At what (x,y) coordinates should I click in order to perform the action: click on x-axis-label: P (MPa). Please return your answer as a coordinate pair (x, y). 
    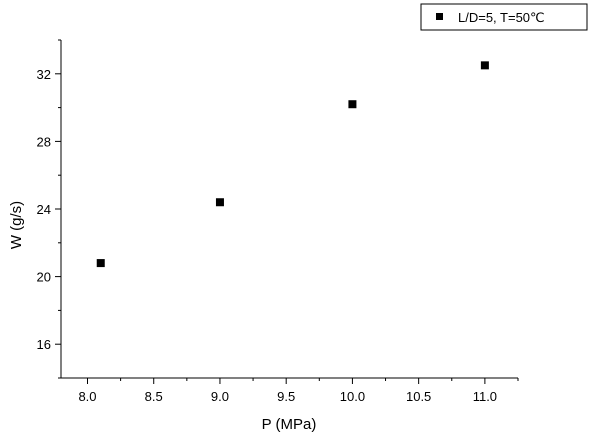
    Looking at the image, I should click on (289, 424).